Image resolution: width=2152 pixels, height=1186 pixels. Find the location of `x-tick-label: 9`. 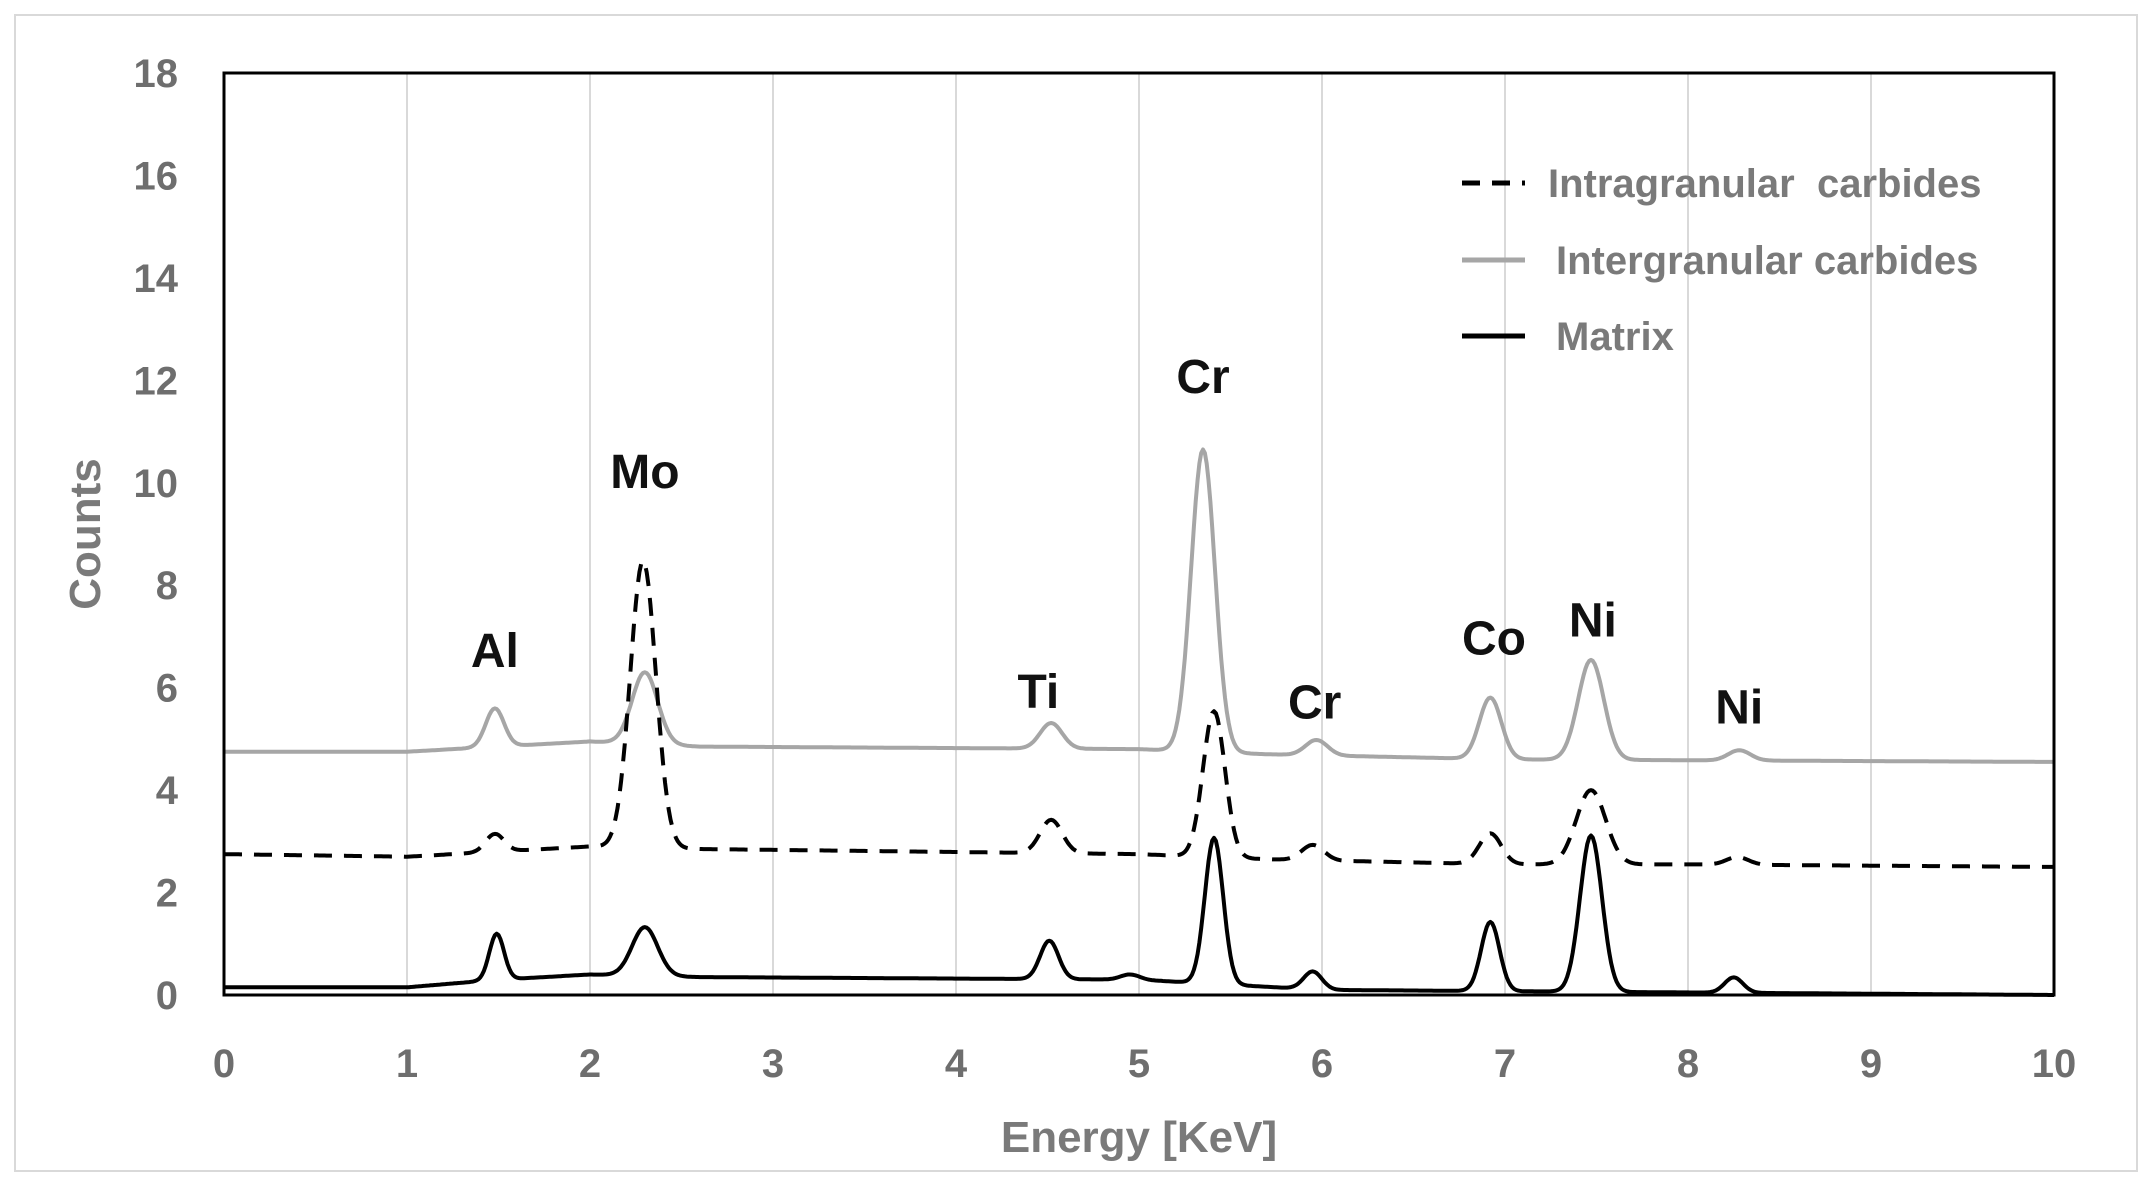

x-tick-label: 9 is located at coordinates (1871, 1064).